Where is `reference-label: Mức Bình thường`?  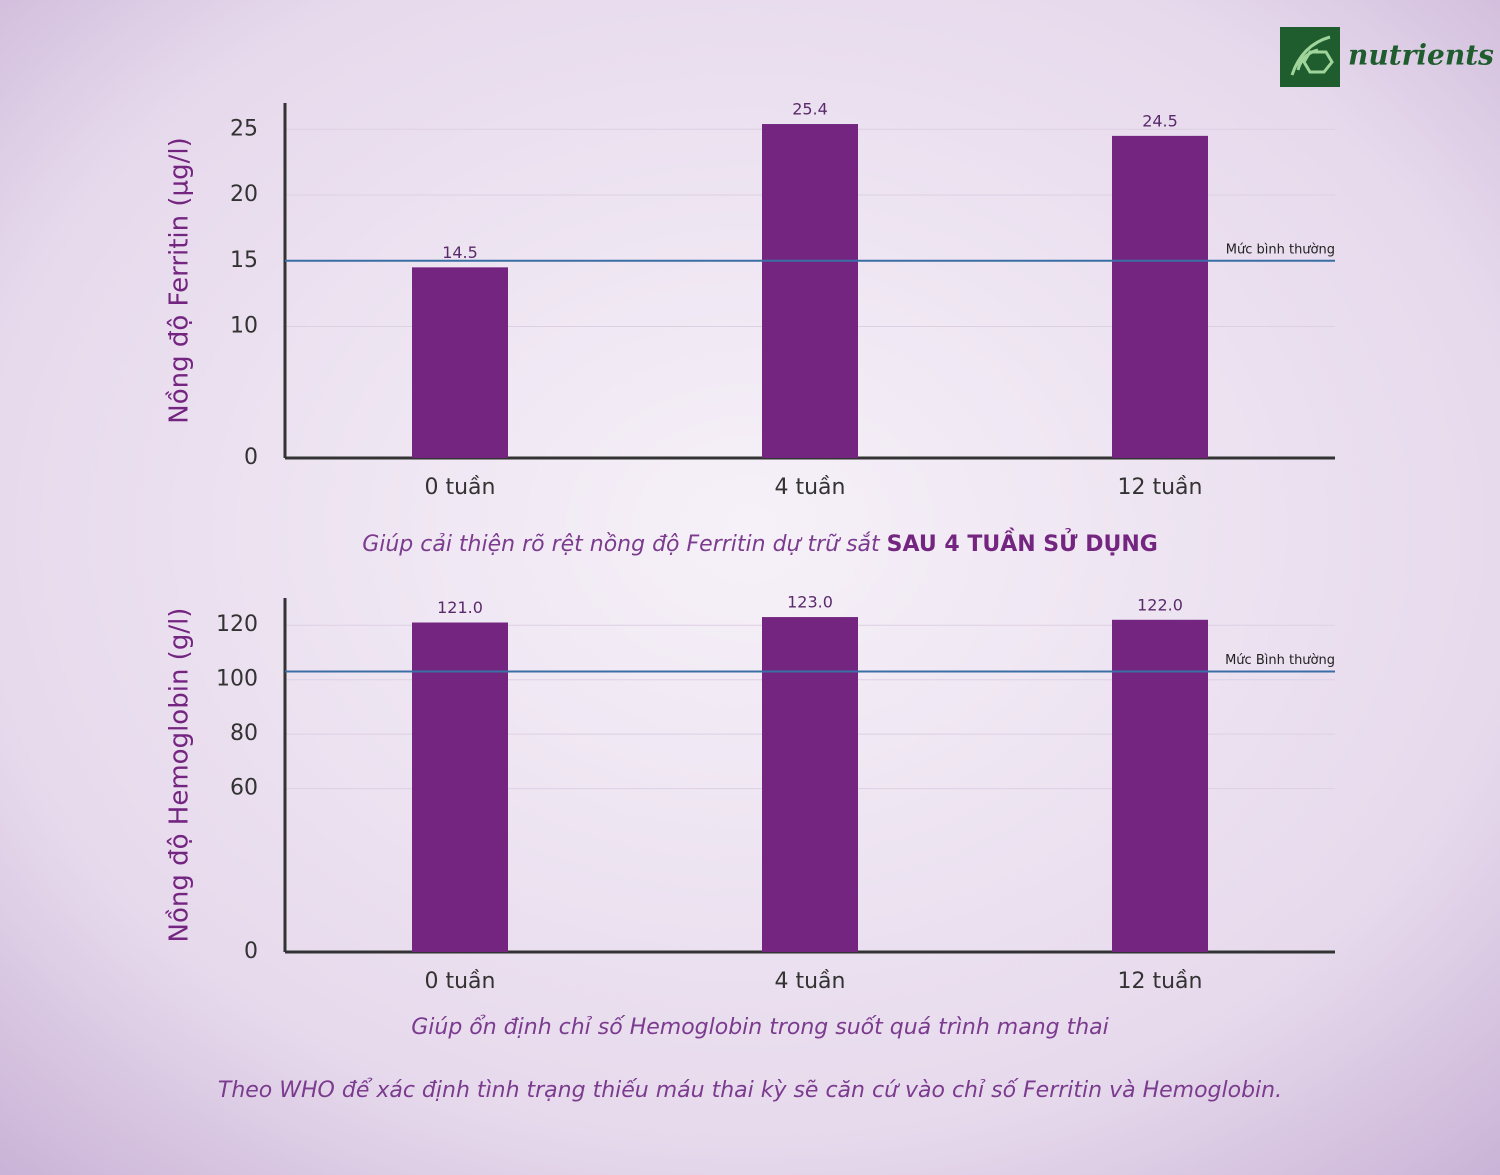
reference-label: Mức Bình thường is located at coordinates (1280, 660).